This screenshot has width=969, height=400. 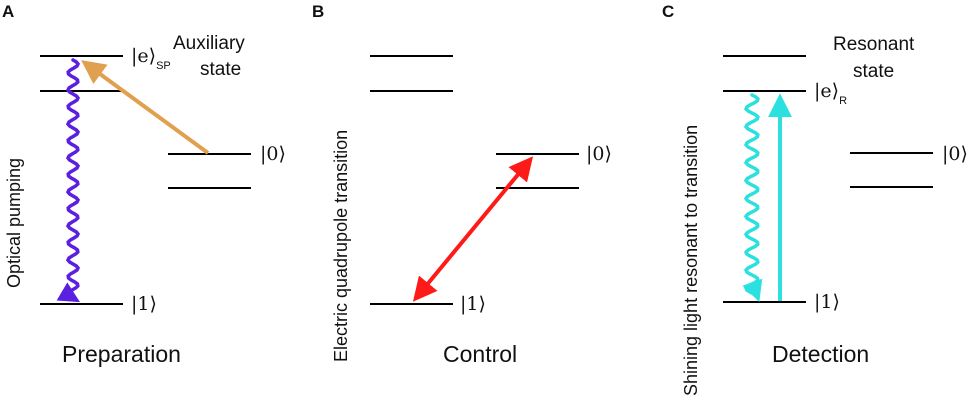 I want to click on detection-emission-wavy-arrow, so click(x=752, y=197).